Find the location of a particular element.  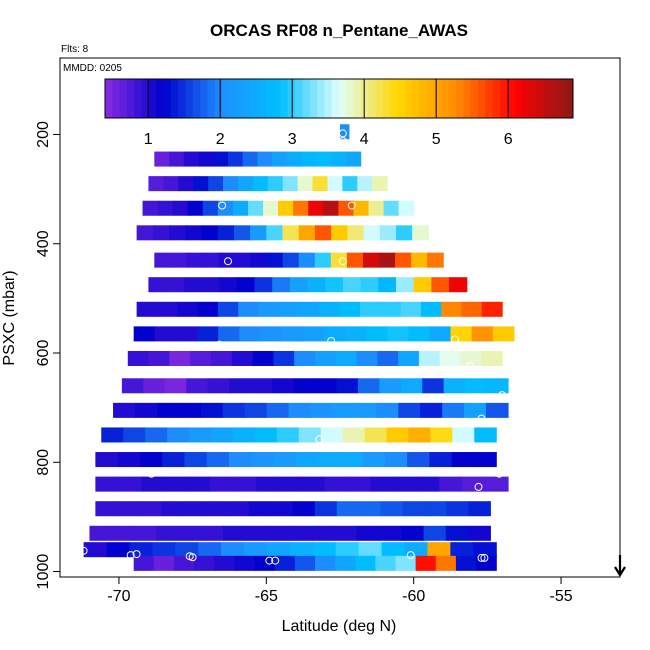

y-tick-label: 600 is located at coordinates (43, 353).